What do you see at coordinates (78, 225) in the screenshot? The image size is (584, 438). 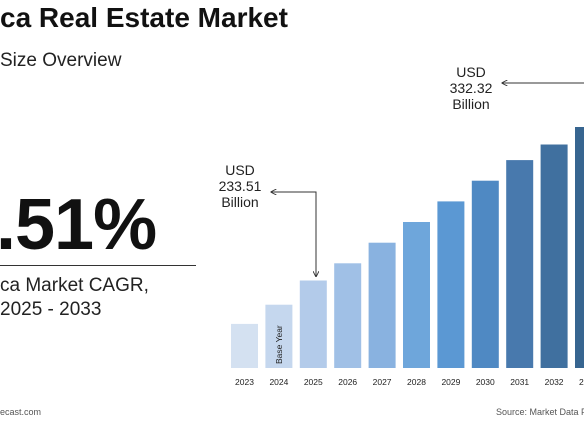 I see `cagr-value: .51%` at bounding box center [78, 225].